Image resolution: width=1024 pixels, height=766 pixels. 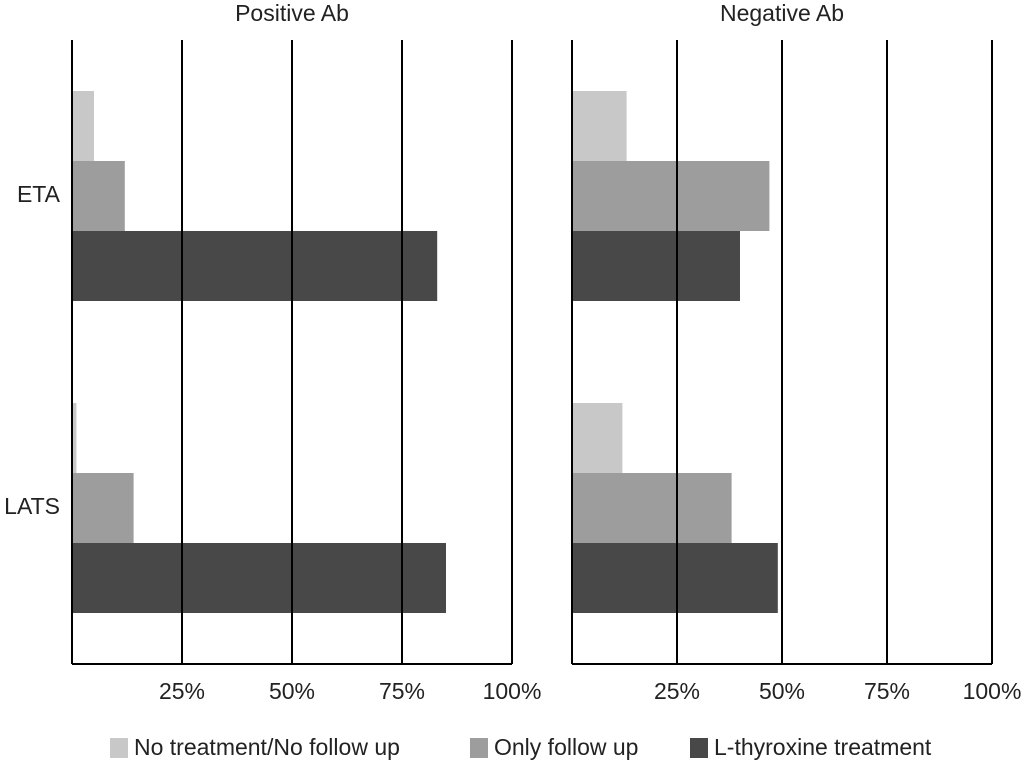 I want to click on panel-title: Positive Ab, so click(x=292, y=13).